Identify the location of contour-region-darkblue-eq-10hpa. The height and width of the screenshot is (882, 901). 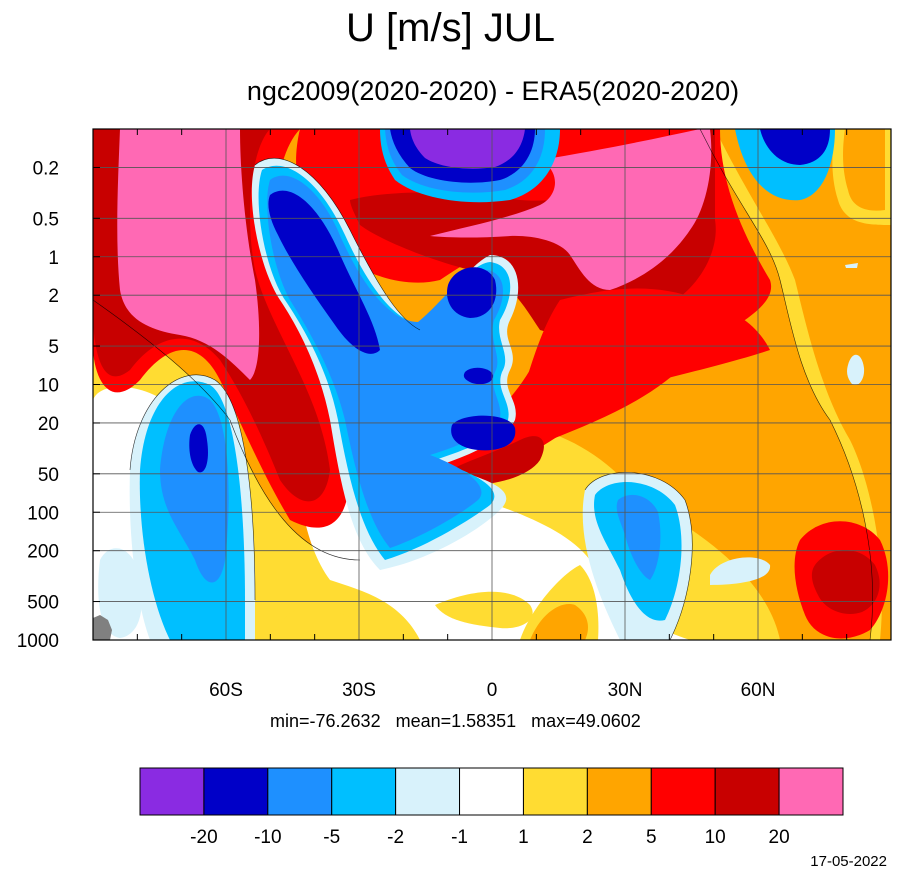
(478, 376).